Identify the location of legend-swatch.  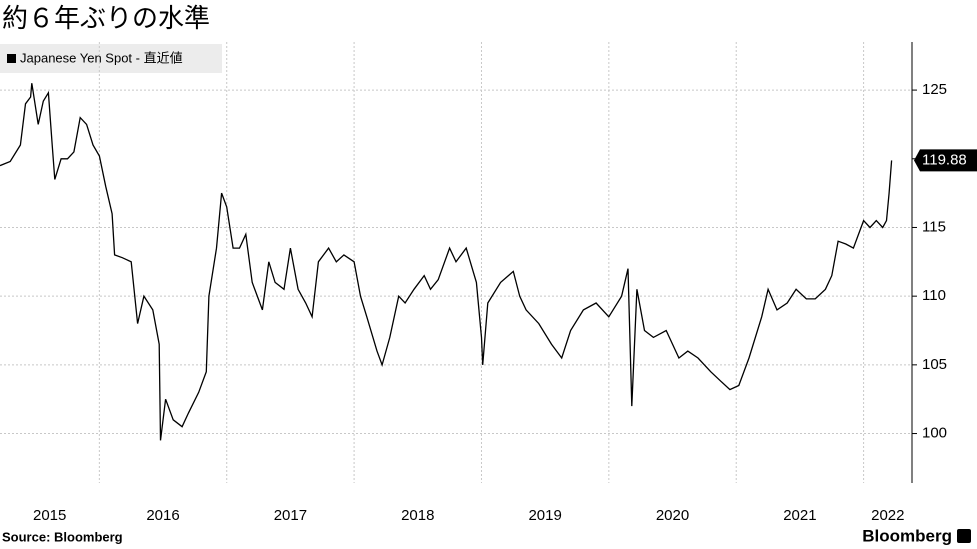
(11, 58).